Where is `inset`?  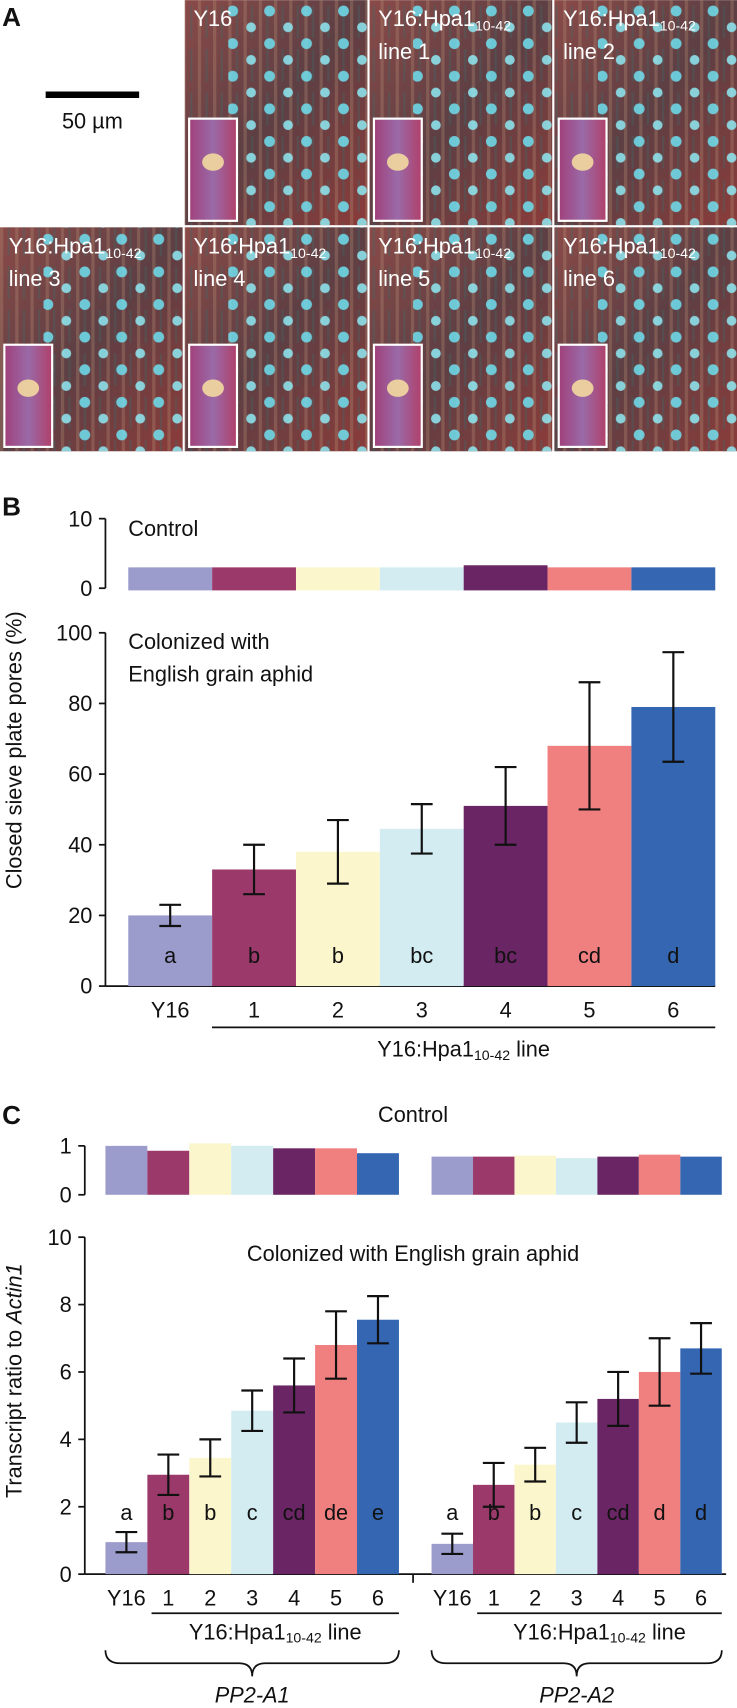
inset is located at coordinates (28, 395).